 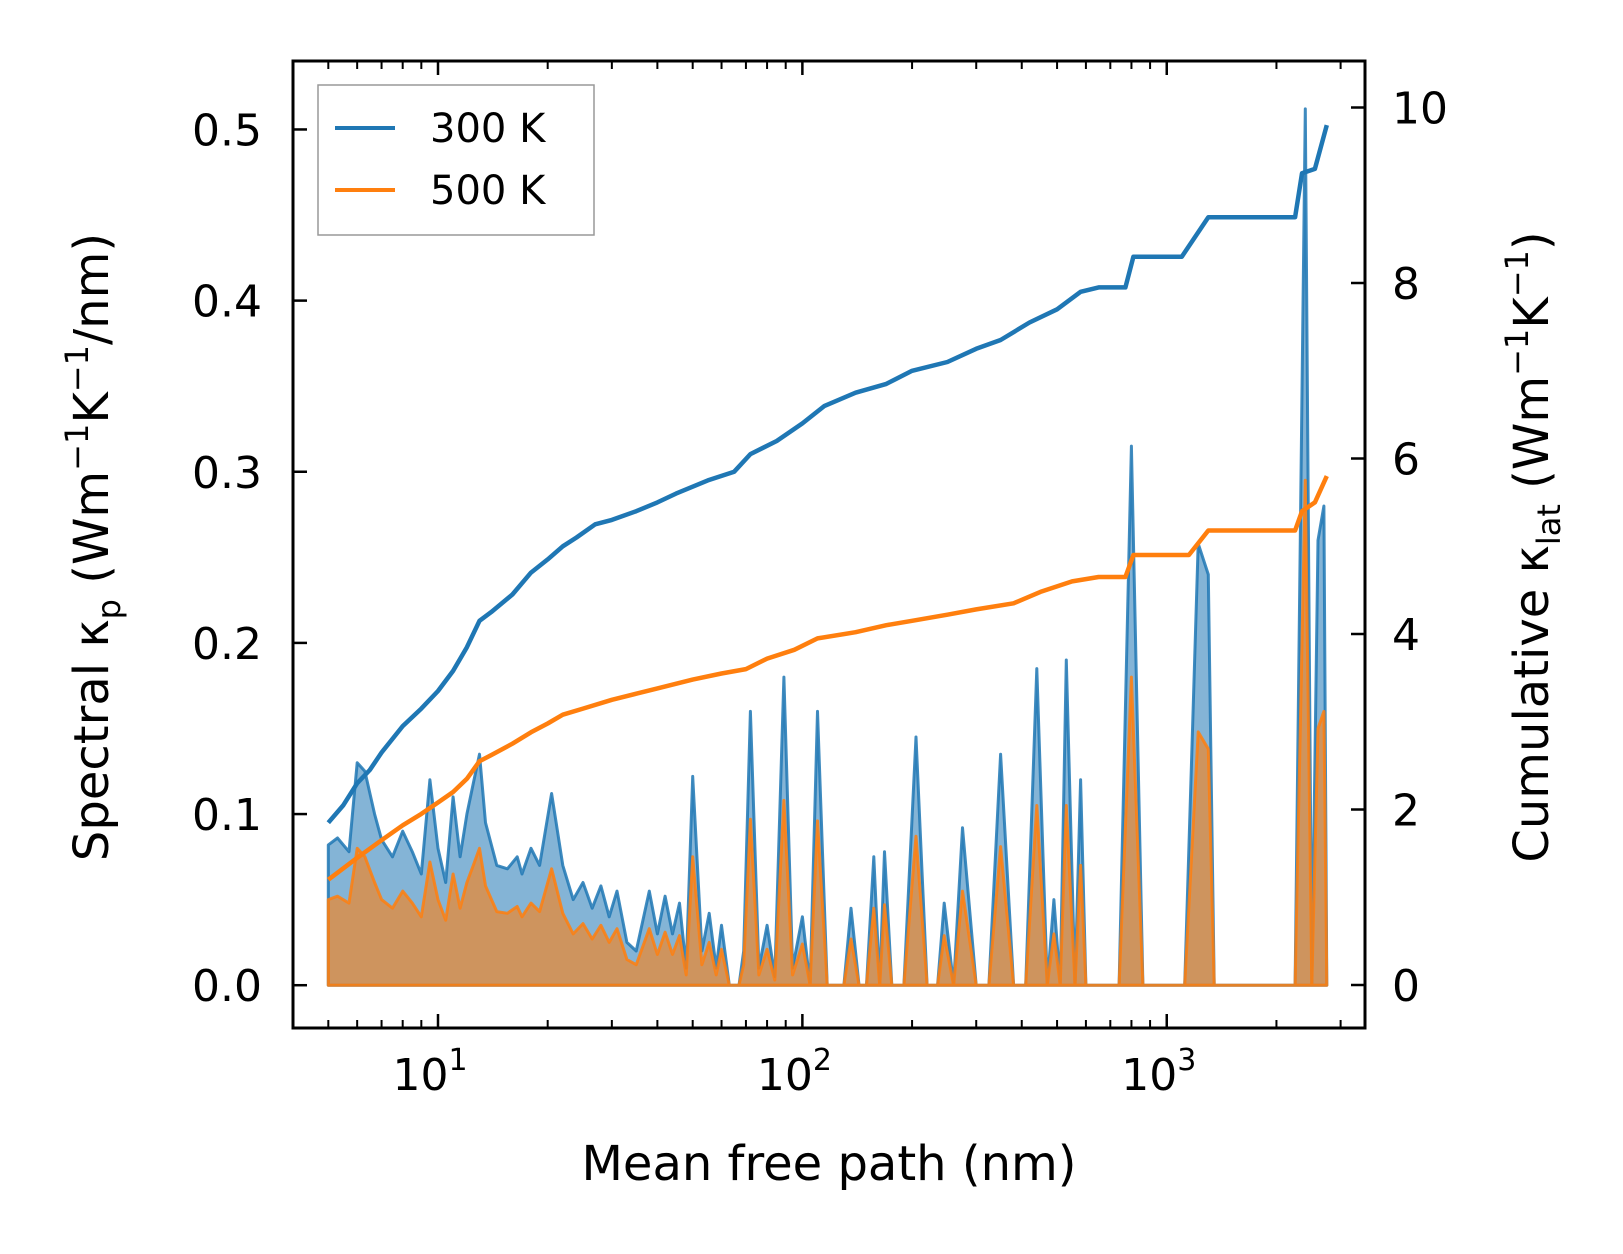 I want to click on y-right-tick-label: 0, so click(x=1406, y=986).